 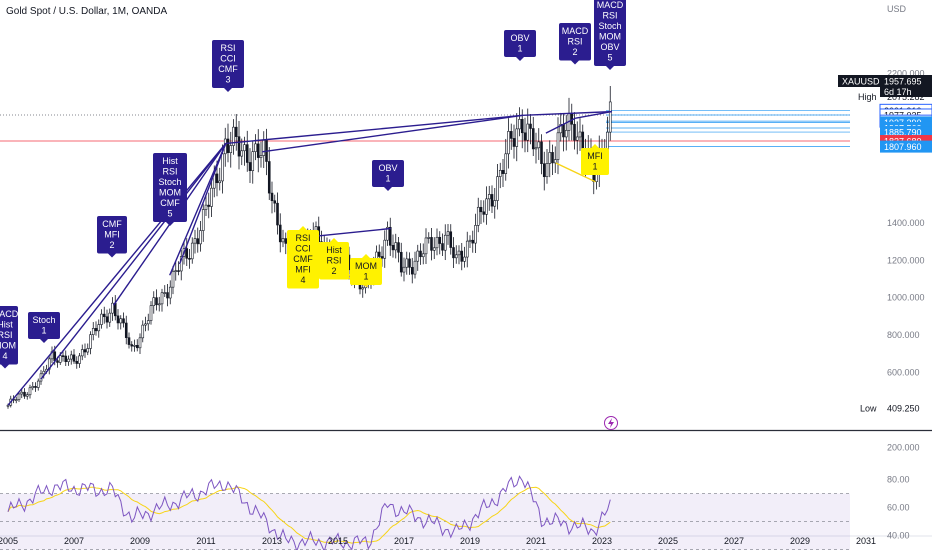 What do you see at coordinates (9, 541) in the screenshot?
I see `time-axis-label: 2005` at bounding box center [9, 541].